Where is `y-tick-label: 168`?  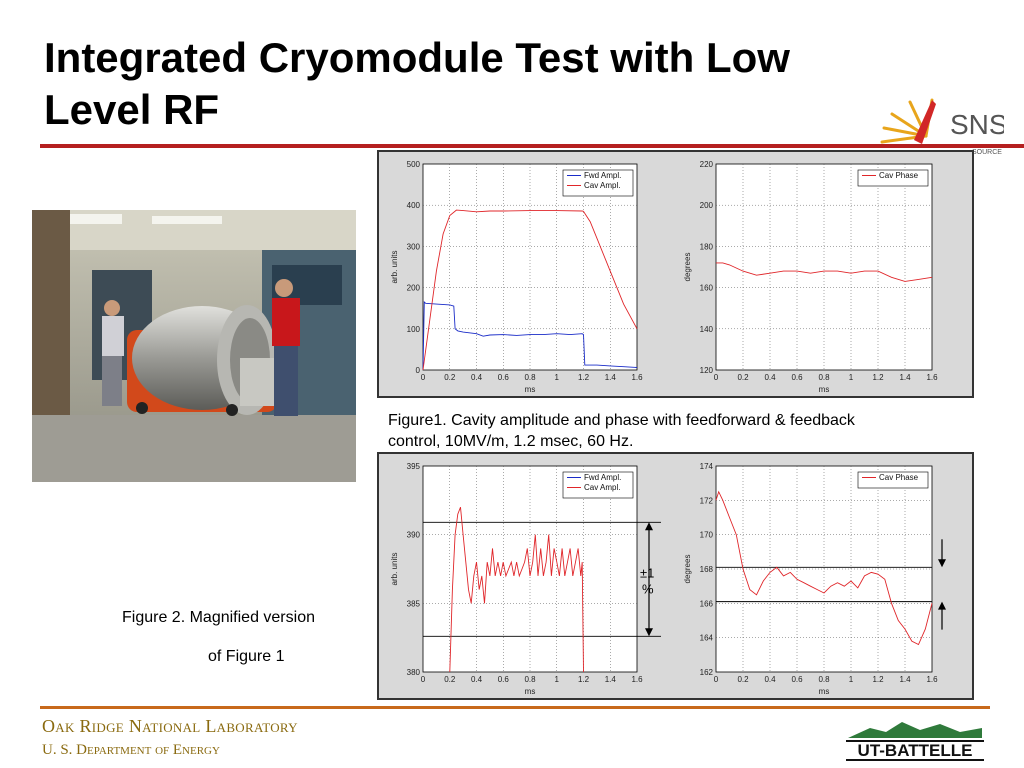 y-tick-label: 168 is located at coordinates (707, 569).